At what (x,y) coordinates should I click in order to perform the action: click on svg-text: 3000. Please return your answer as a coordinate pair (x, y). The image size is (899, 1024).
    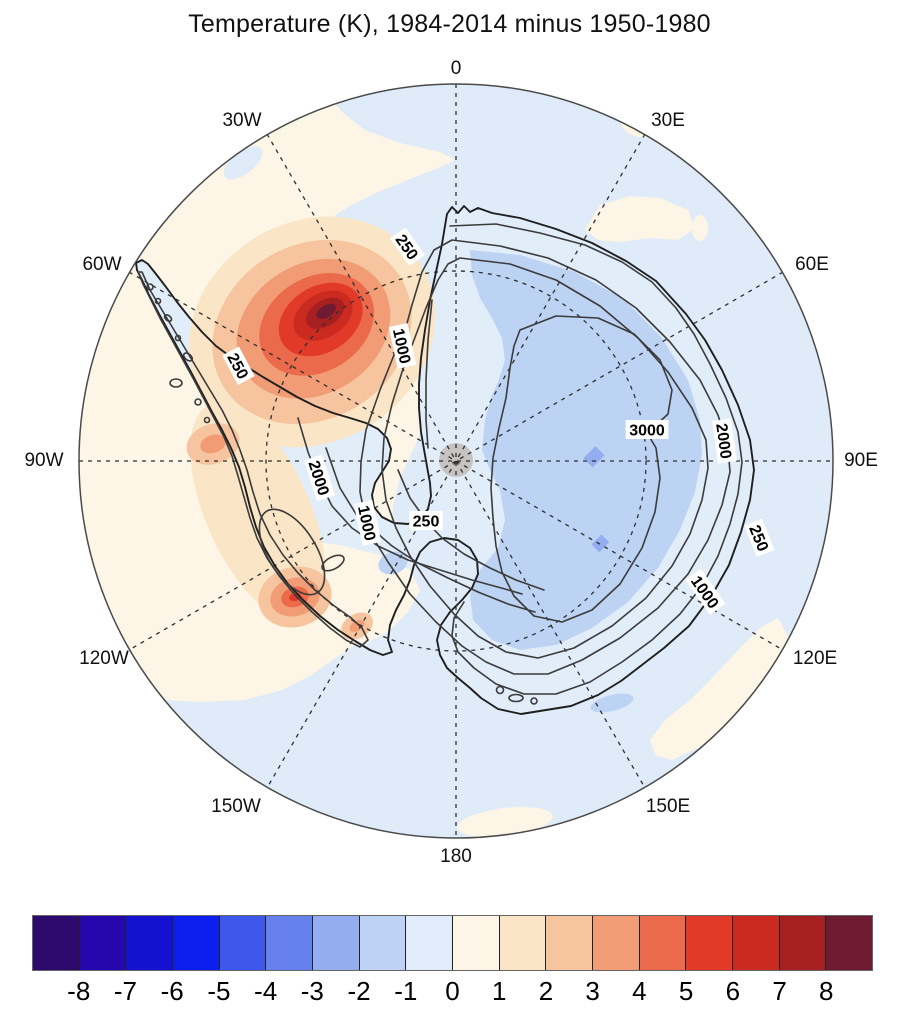
    Looking at the image, I should click on (647, 431).